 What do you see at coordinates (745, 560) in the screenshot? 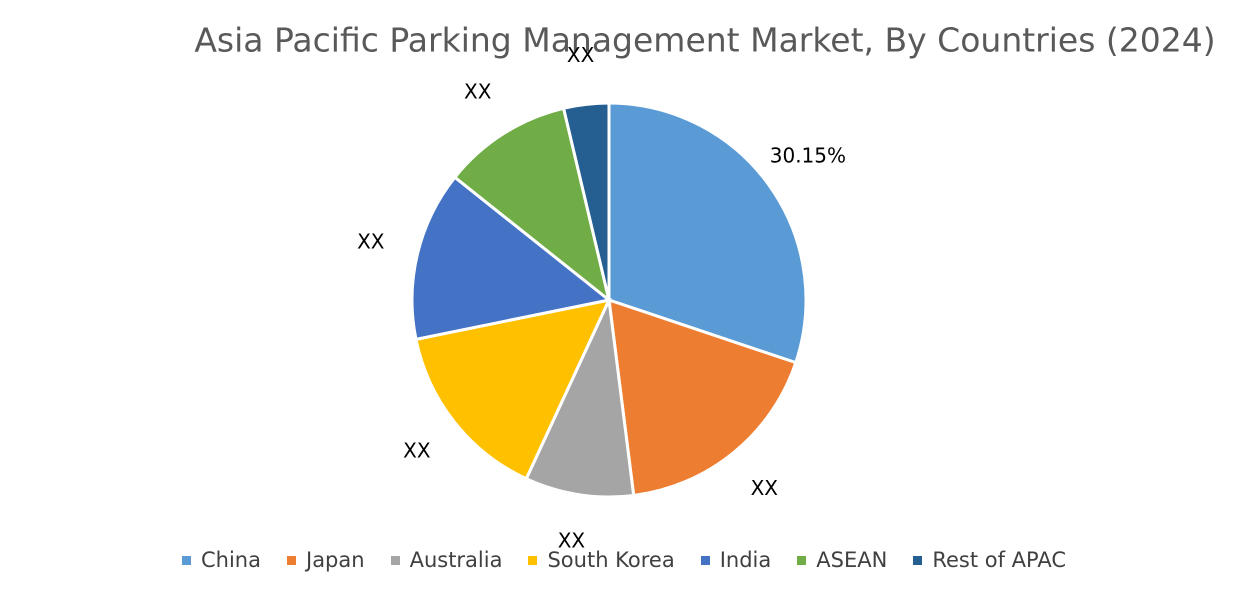
I see `legend-label: India` at bounding box center [745, 560].